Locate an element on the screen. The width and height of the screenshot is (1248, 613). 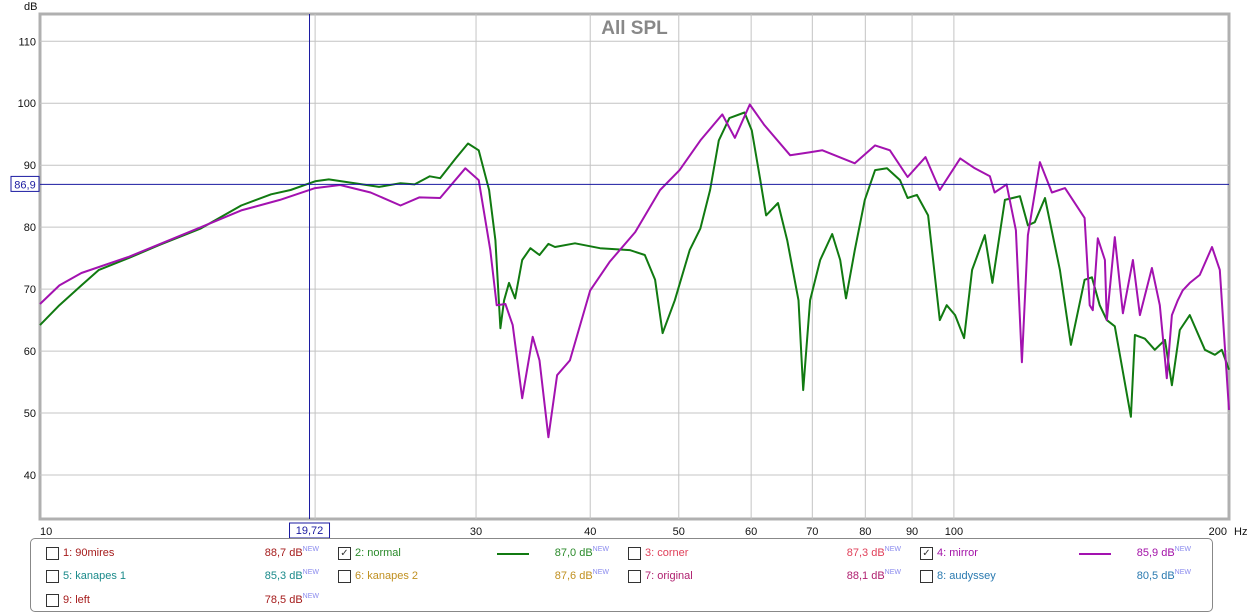
legend-item: ✓ 4: mirror 85,9 dBNEW is located at coordinates (1055, 553).